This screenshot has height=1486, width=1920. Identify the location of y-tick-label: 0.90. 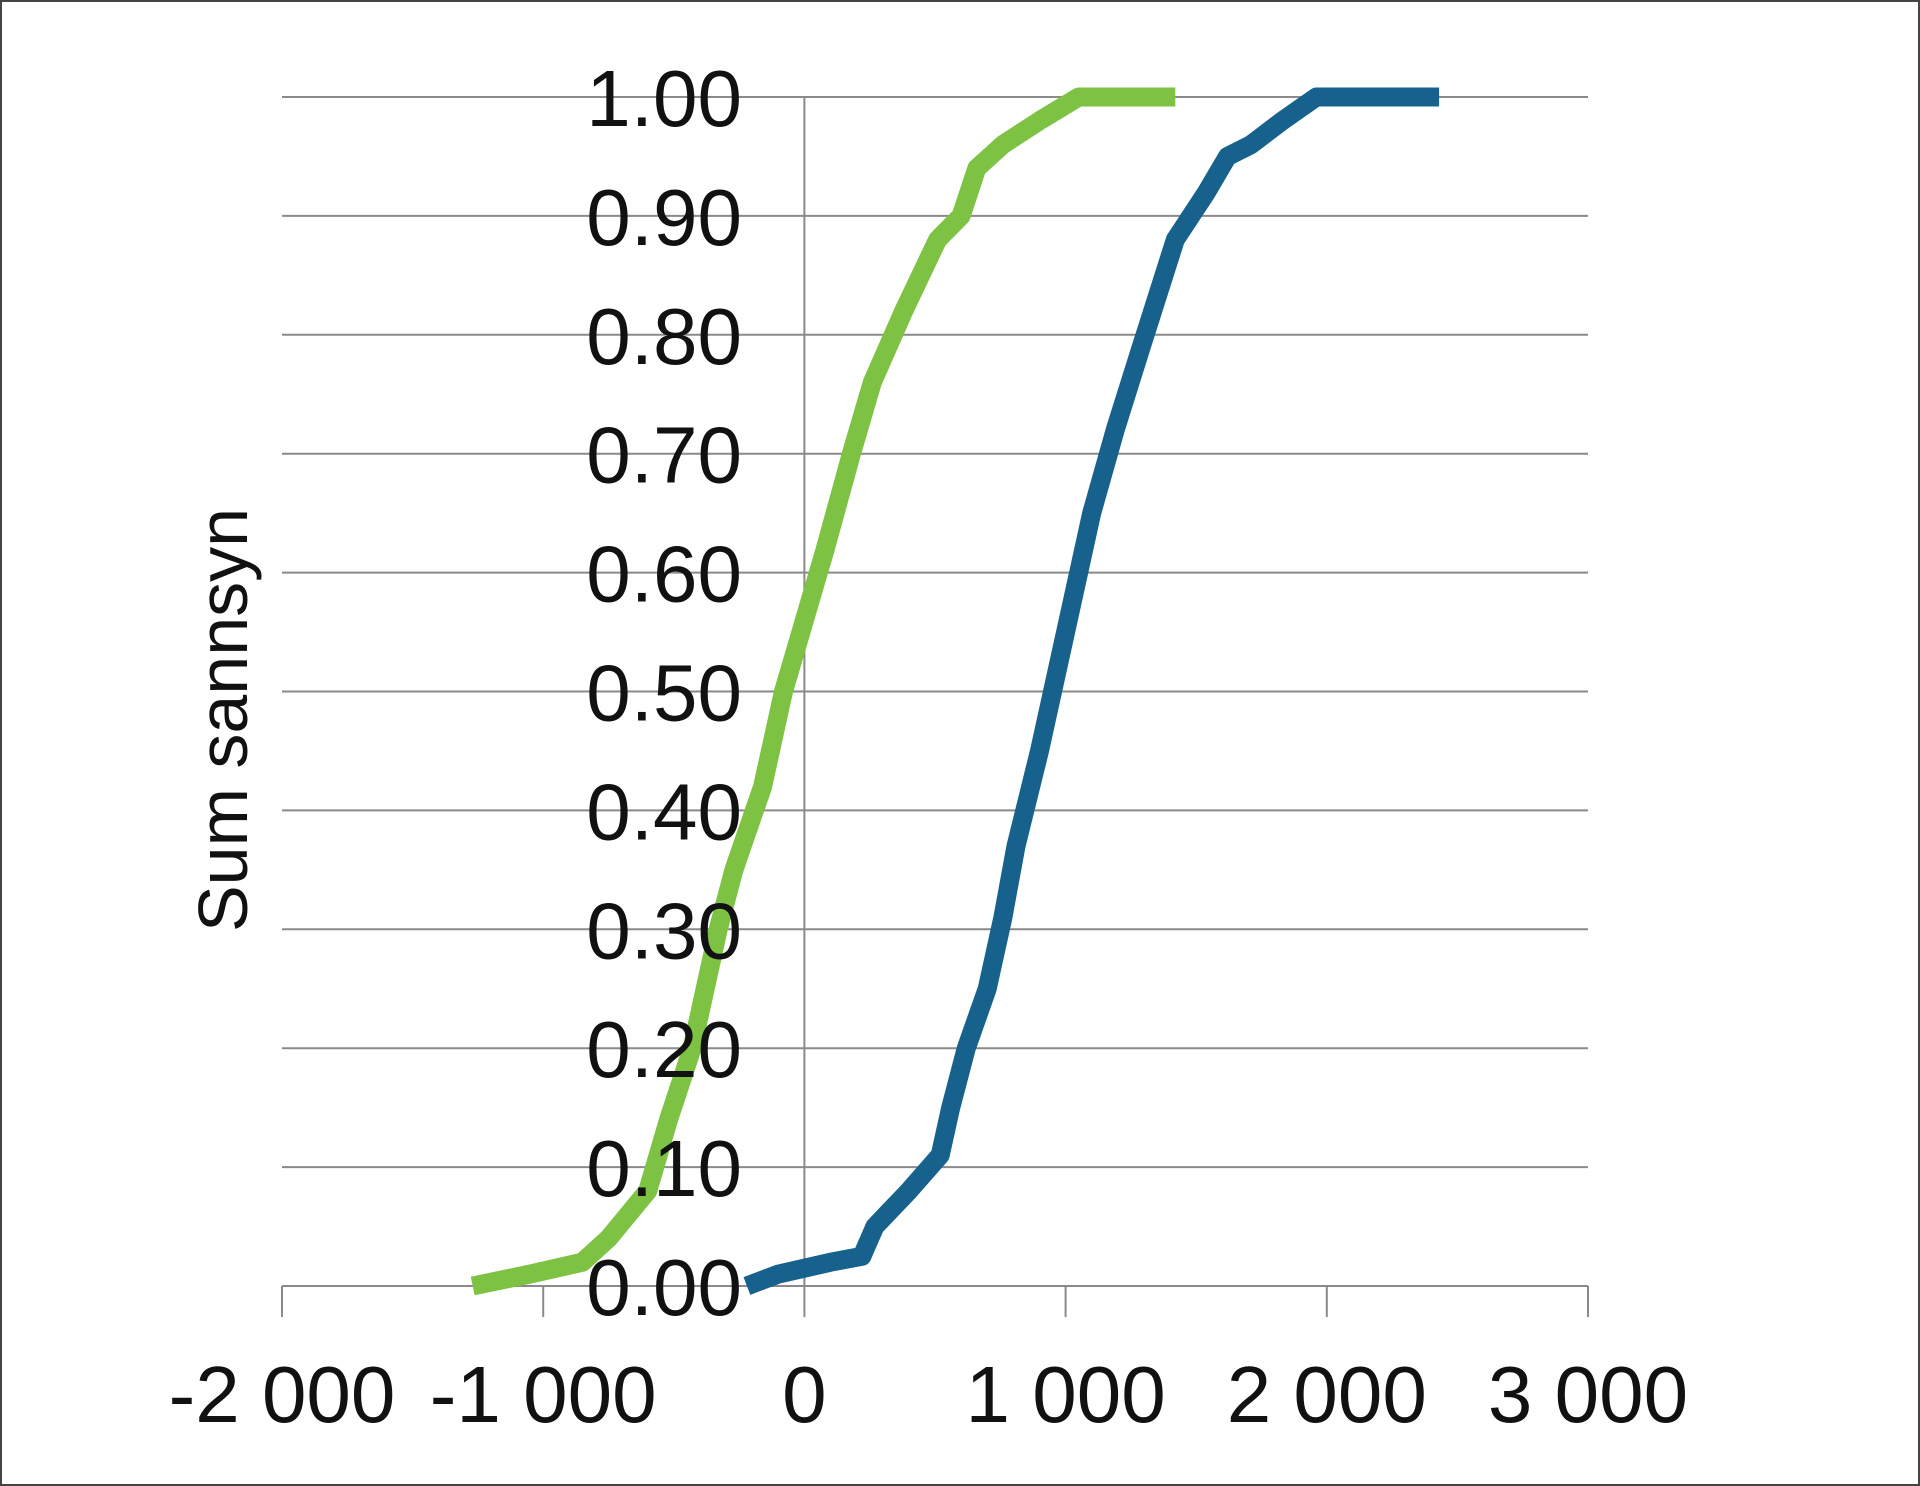
(664, 217).